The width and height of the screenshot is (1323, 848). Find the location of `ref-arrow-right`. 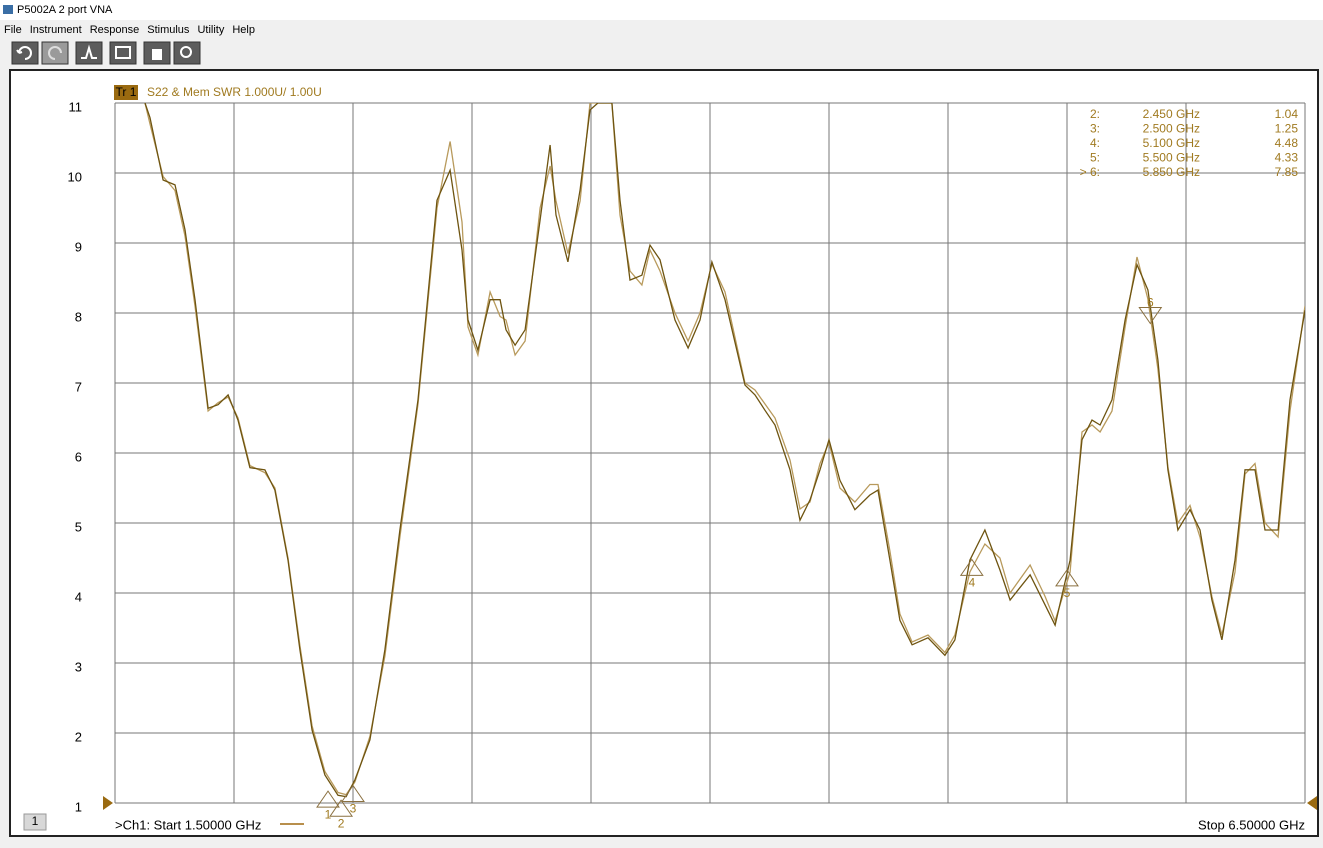

ref-arrow-right is located at coordinates (1312, 803).